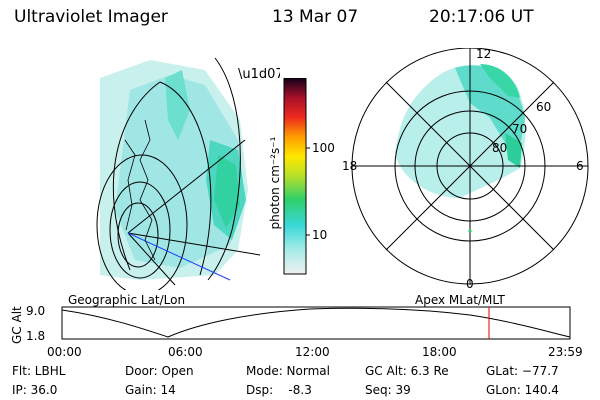  I want to click on lat-label-70: 70, so click(519, 129).